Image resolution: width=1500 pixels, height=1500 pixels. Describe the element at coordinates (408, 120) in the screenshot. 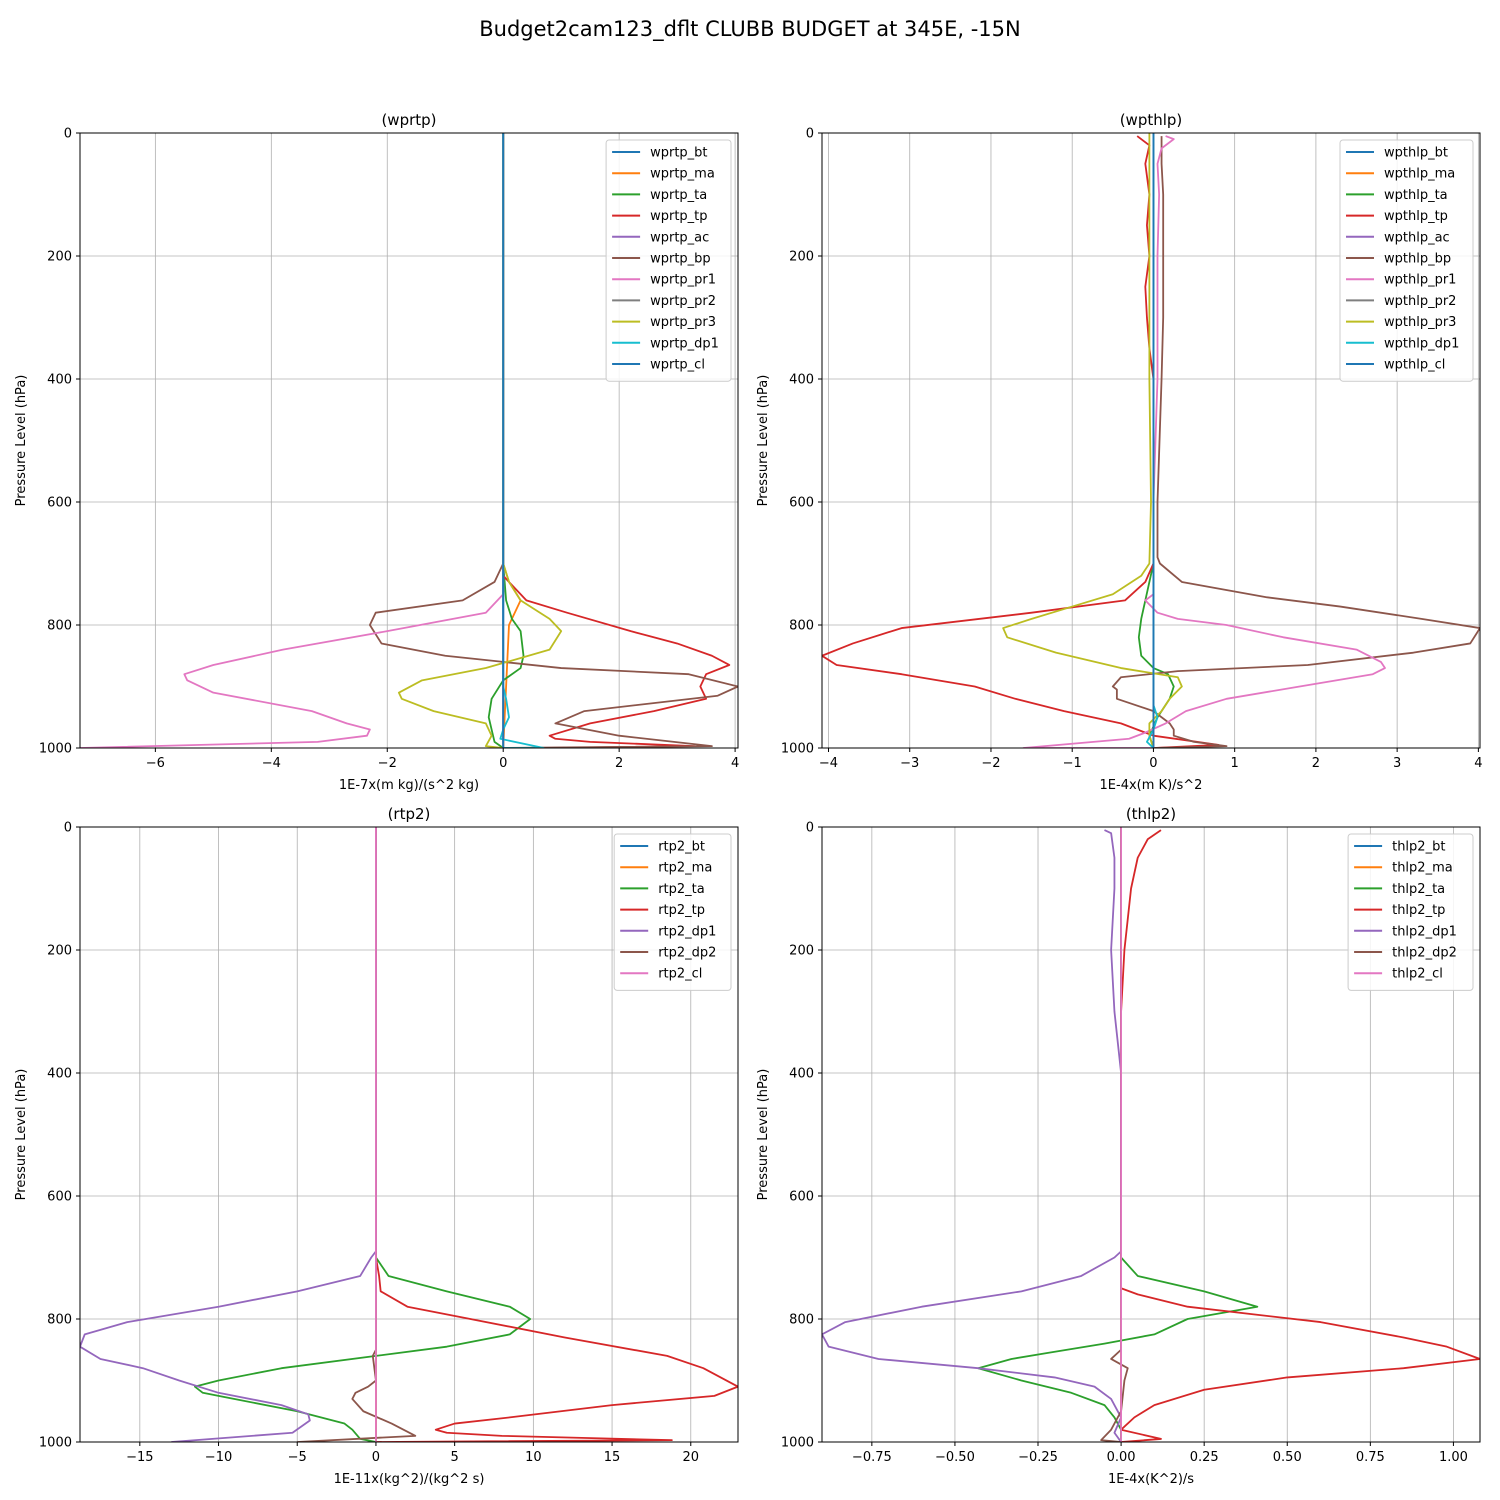

I see `subplot-title: (wprtp)` at that location.